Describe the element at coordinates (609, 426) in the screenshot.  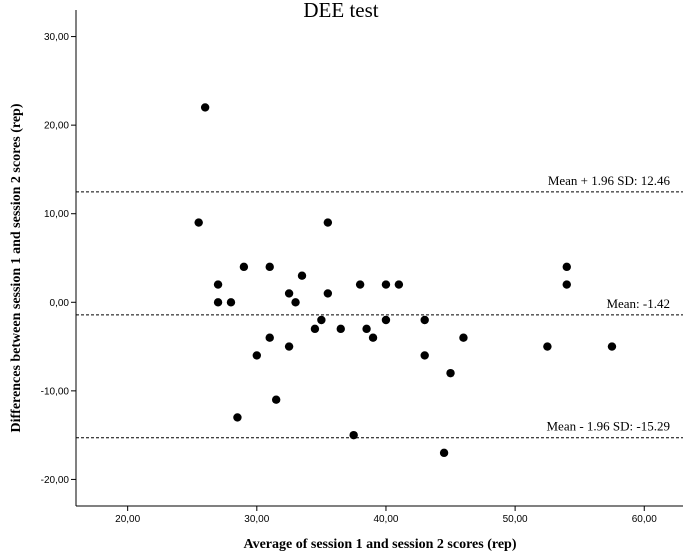
I see `reference-line-label: Mean - 1.96 SD: -15.29` at that location.